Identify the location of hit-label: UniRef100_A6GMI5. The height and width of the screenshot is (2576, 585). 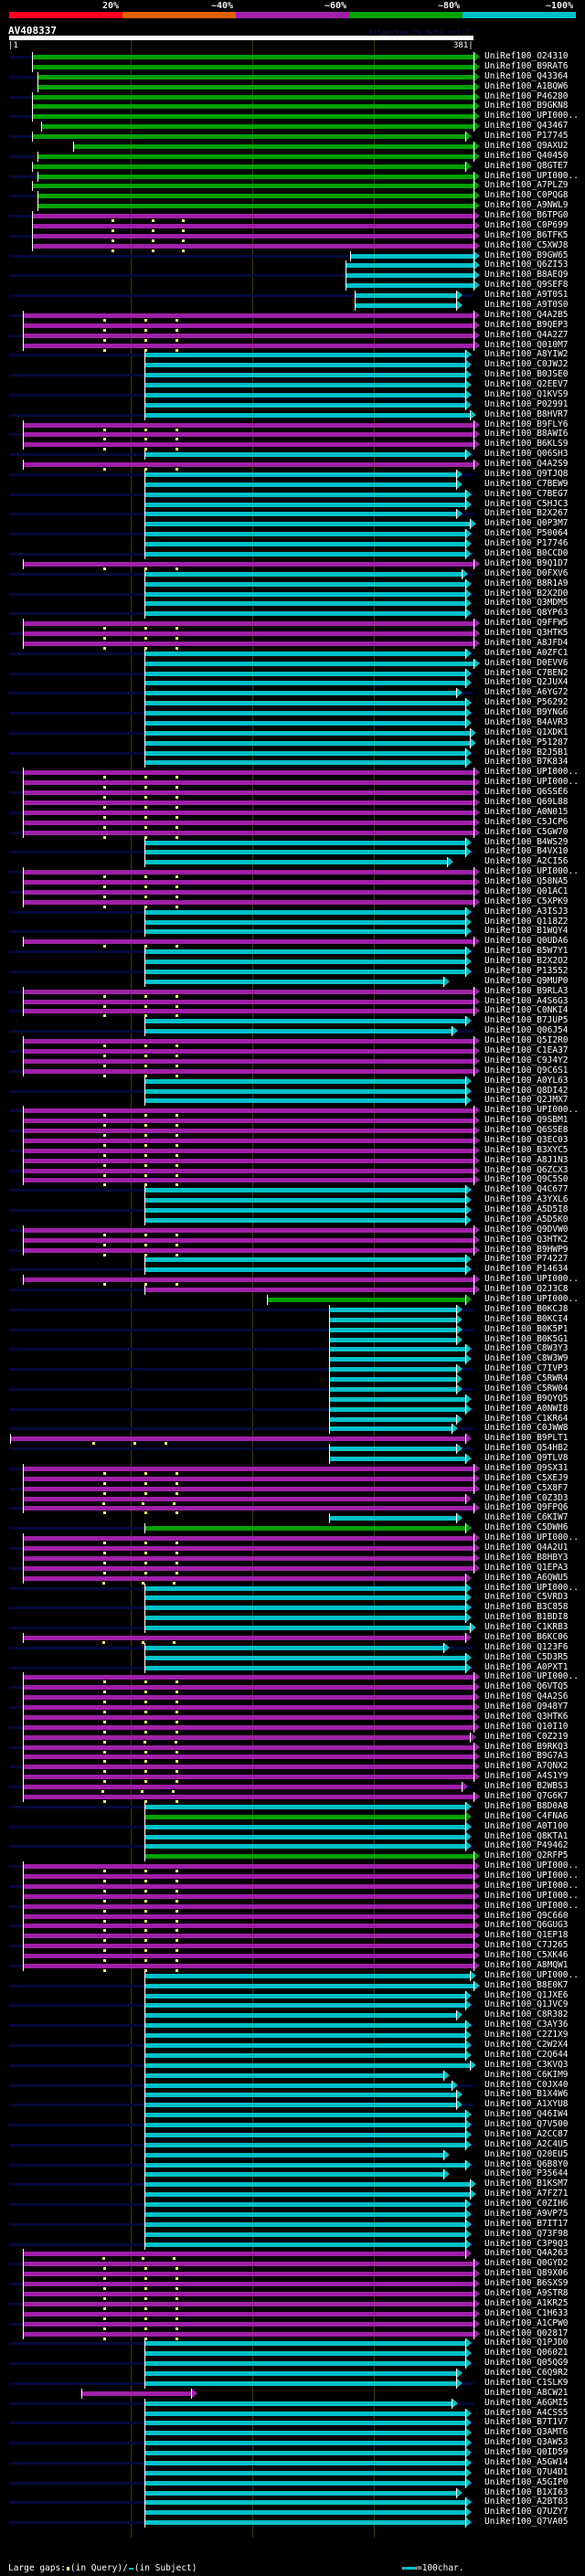
(527, 2402).